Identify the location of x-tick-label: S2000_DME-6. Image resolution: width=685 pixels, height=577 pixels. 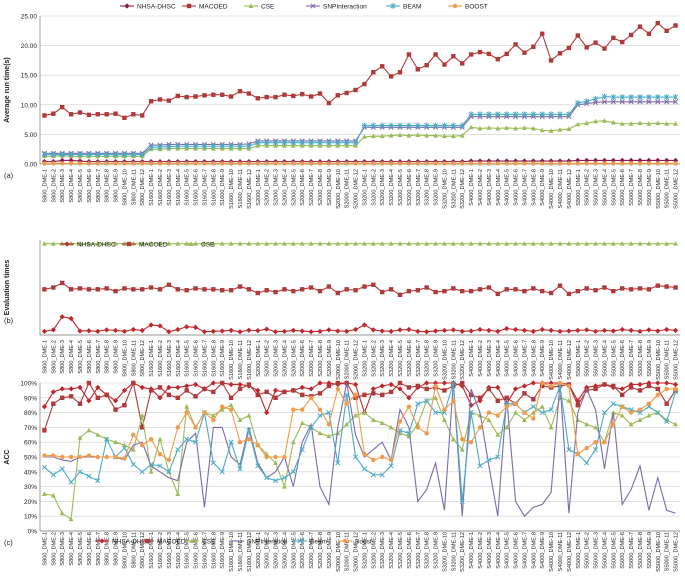
(303, 358).